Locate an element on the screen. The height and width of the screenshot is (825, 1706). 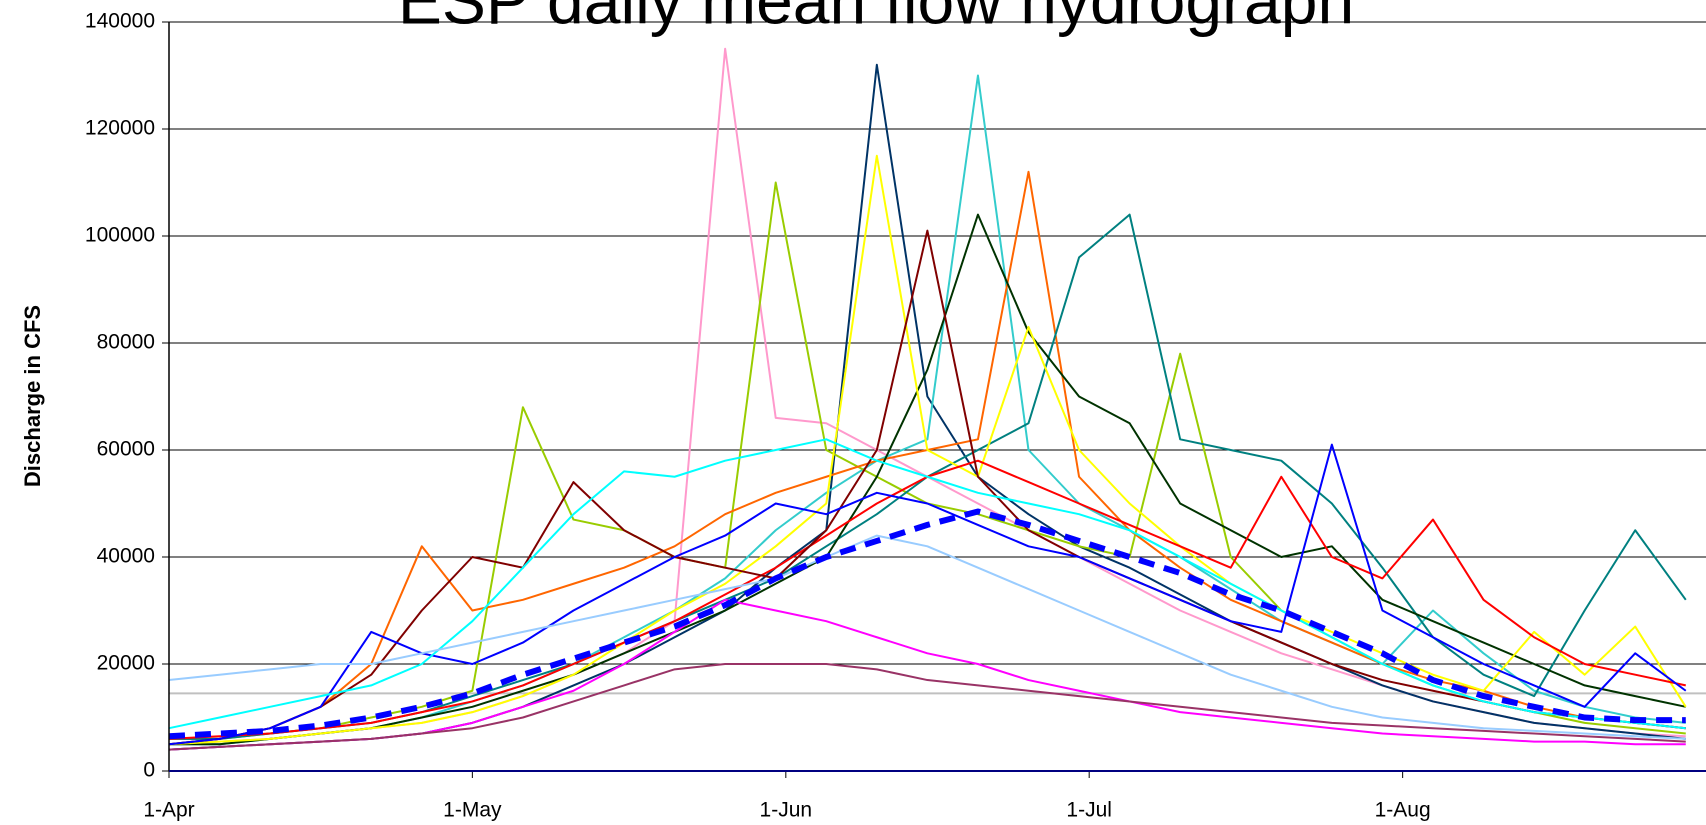
y-tick-label: 140000 is located at coordinates (120, 21).